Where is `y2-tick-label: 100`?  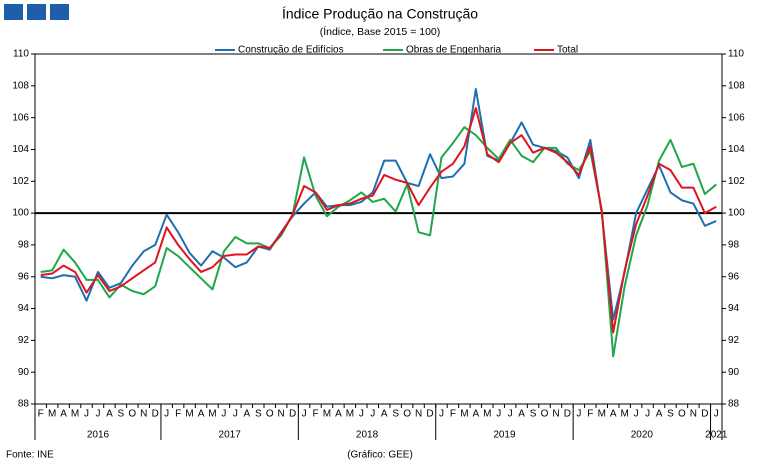
y2-tick-label: 100 is located at coordinates (736, 213).